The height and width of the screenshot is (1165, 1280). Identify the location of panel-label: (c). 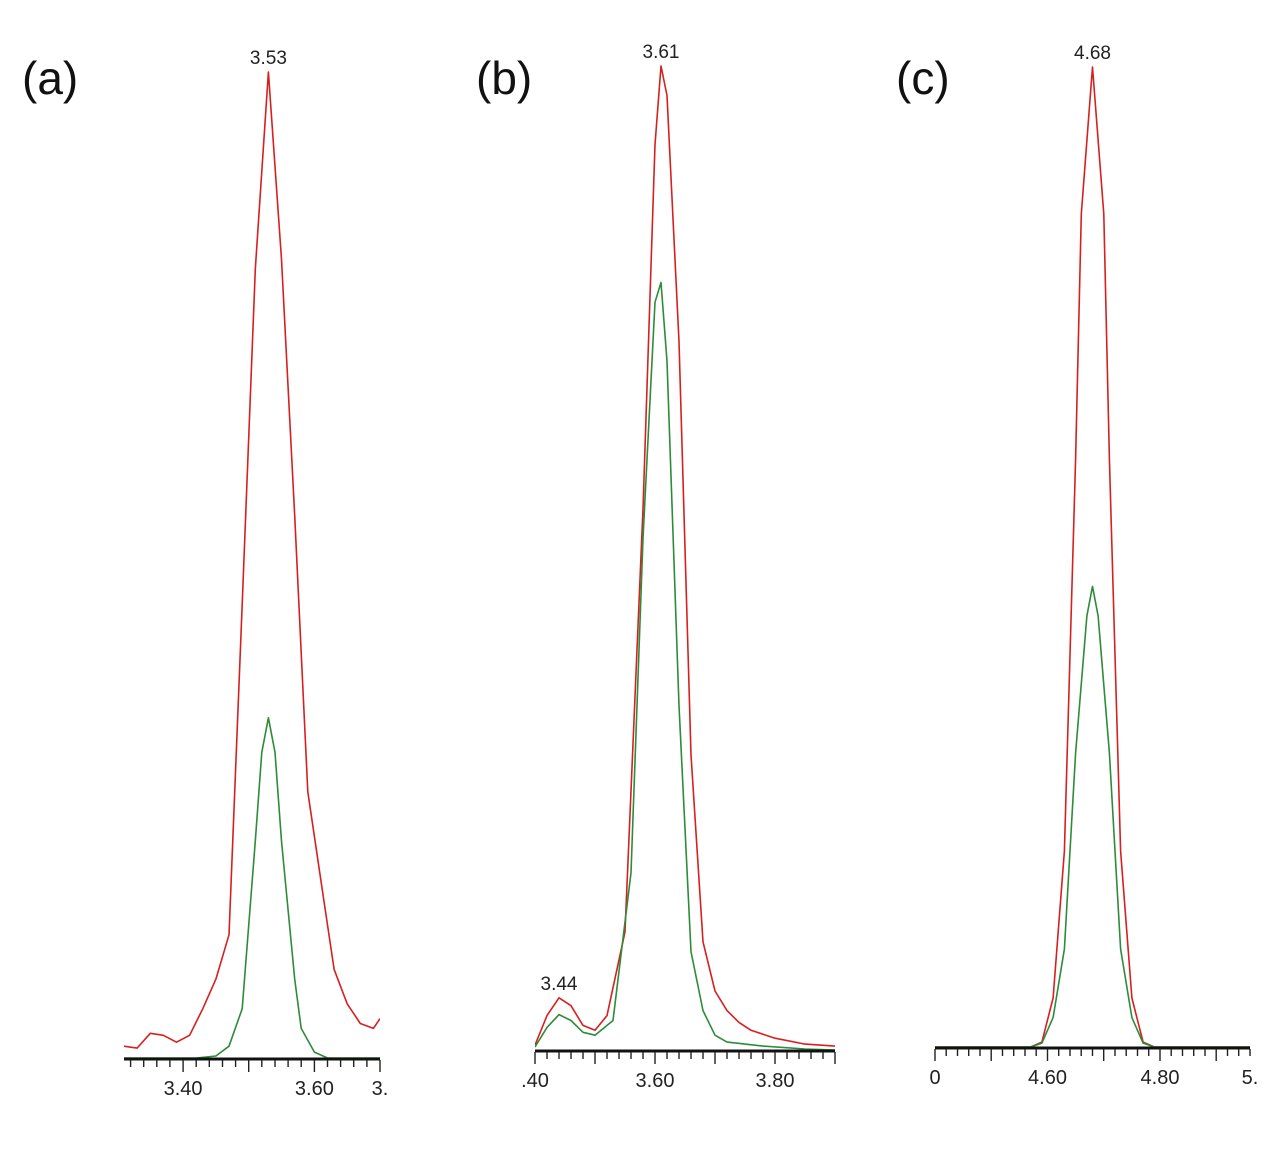
(923, 78).